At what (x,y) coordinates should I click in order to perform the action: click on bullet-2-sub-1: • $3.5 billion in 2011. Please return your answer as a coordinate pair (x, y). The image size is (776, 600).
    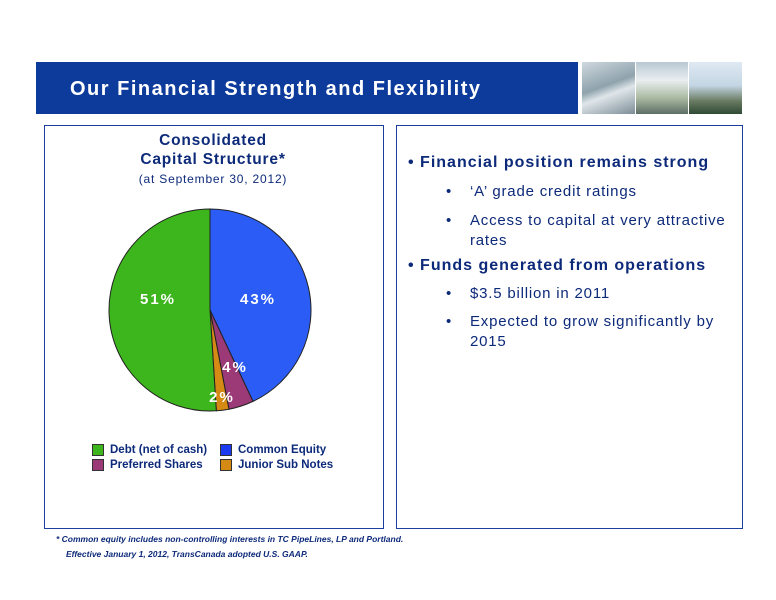
    Looking at the image, I should click on (591, 294).